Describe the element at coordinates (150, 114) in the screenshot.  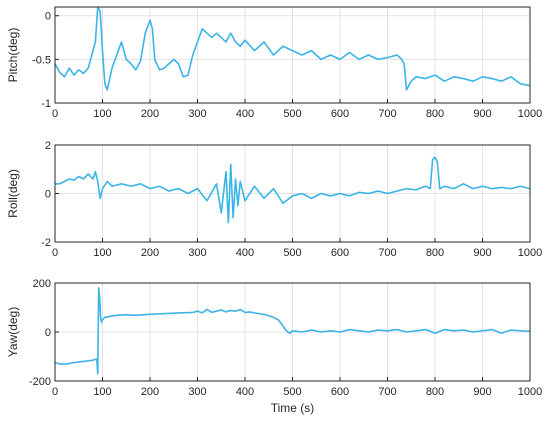
I see `pitch-xtick-label: 200` at that location.